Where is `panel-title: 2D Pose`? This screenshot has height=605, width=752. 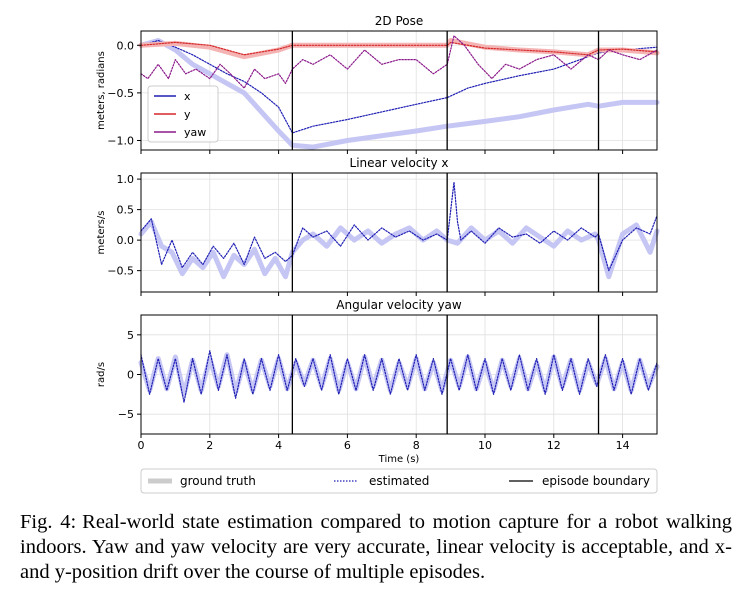 panel-title: 2D Pose is located at coordinates (399, 21).